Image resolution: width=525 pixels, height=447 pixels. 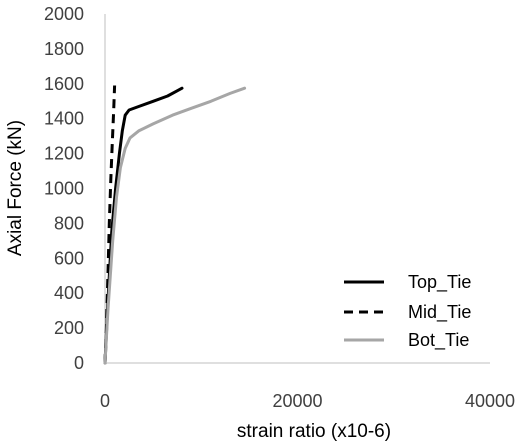 I want to click on legend-label: Mid_Tie, so click(x=439, y=312).